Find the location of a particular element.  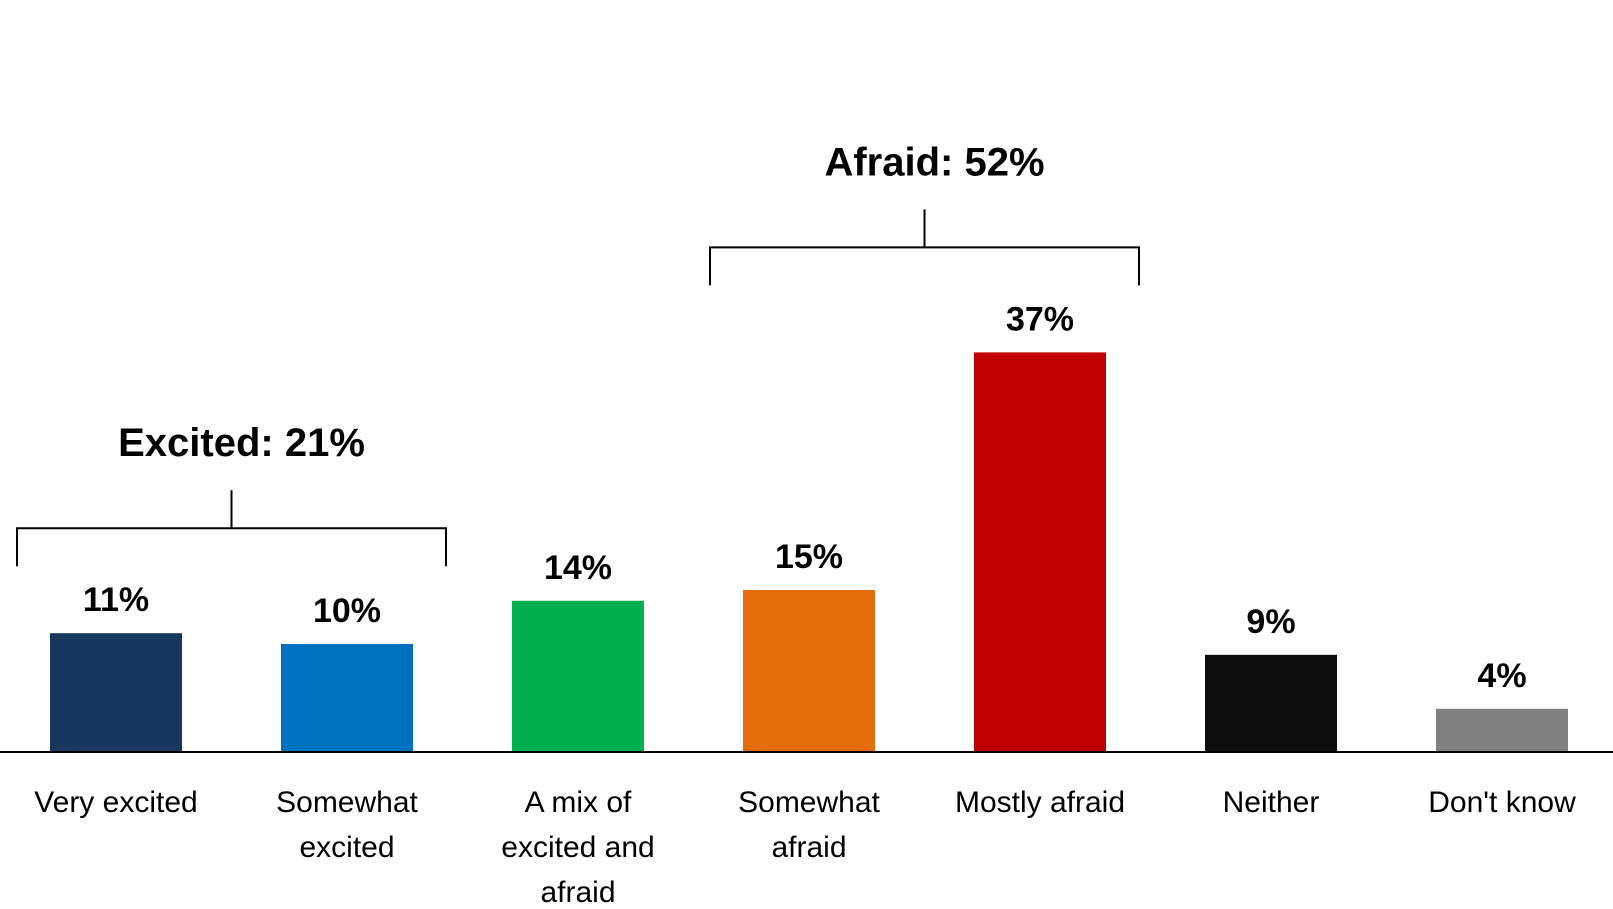

category-label-1-line-0: Somewhat is located at coordinates (347, 802).